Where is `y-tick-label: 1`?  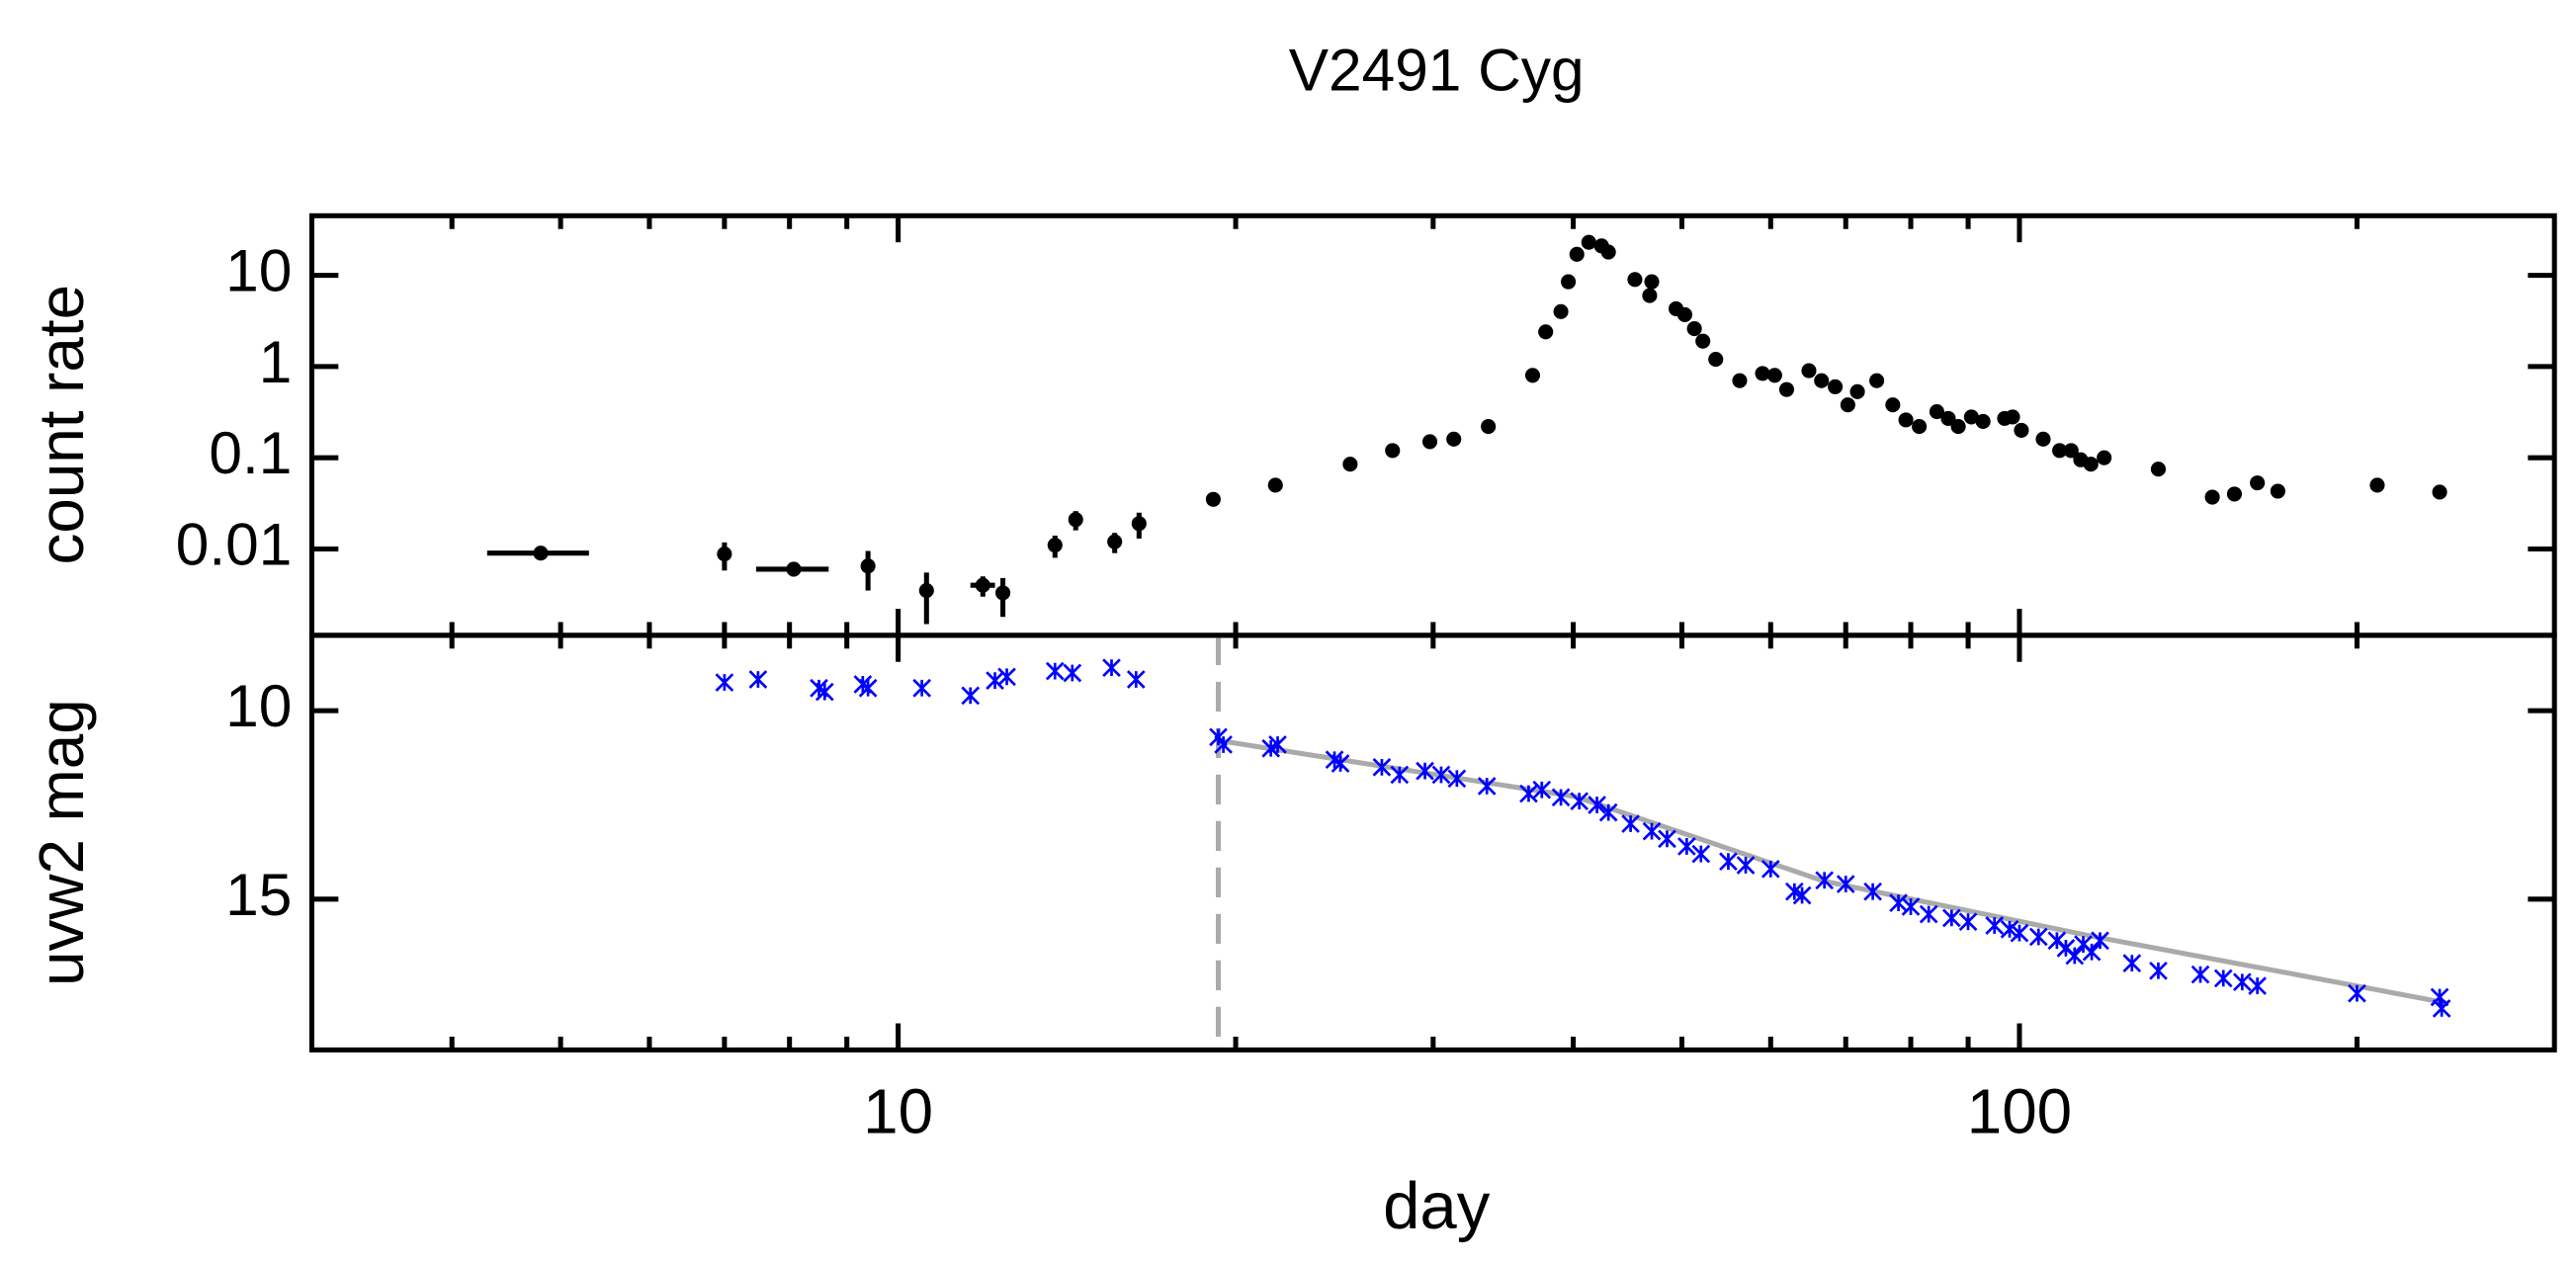
y-tick-label: 1 is located at coordinates (276, 361).